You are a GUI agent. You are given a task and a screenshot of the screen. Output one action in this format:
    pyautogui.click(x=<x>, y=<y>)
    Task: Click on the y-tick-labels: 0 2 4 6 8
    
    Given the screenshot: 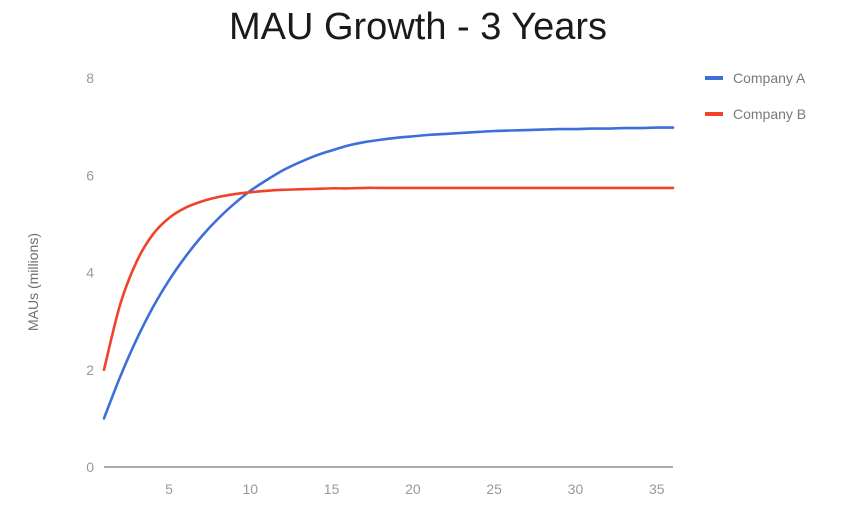 What is the action you would take?
    pyautogui.click(x=90, y=272)
    